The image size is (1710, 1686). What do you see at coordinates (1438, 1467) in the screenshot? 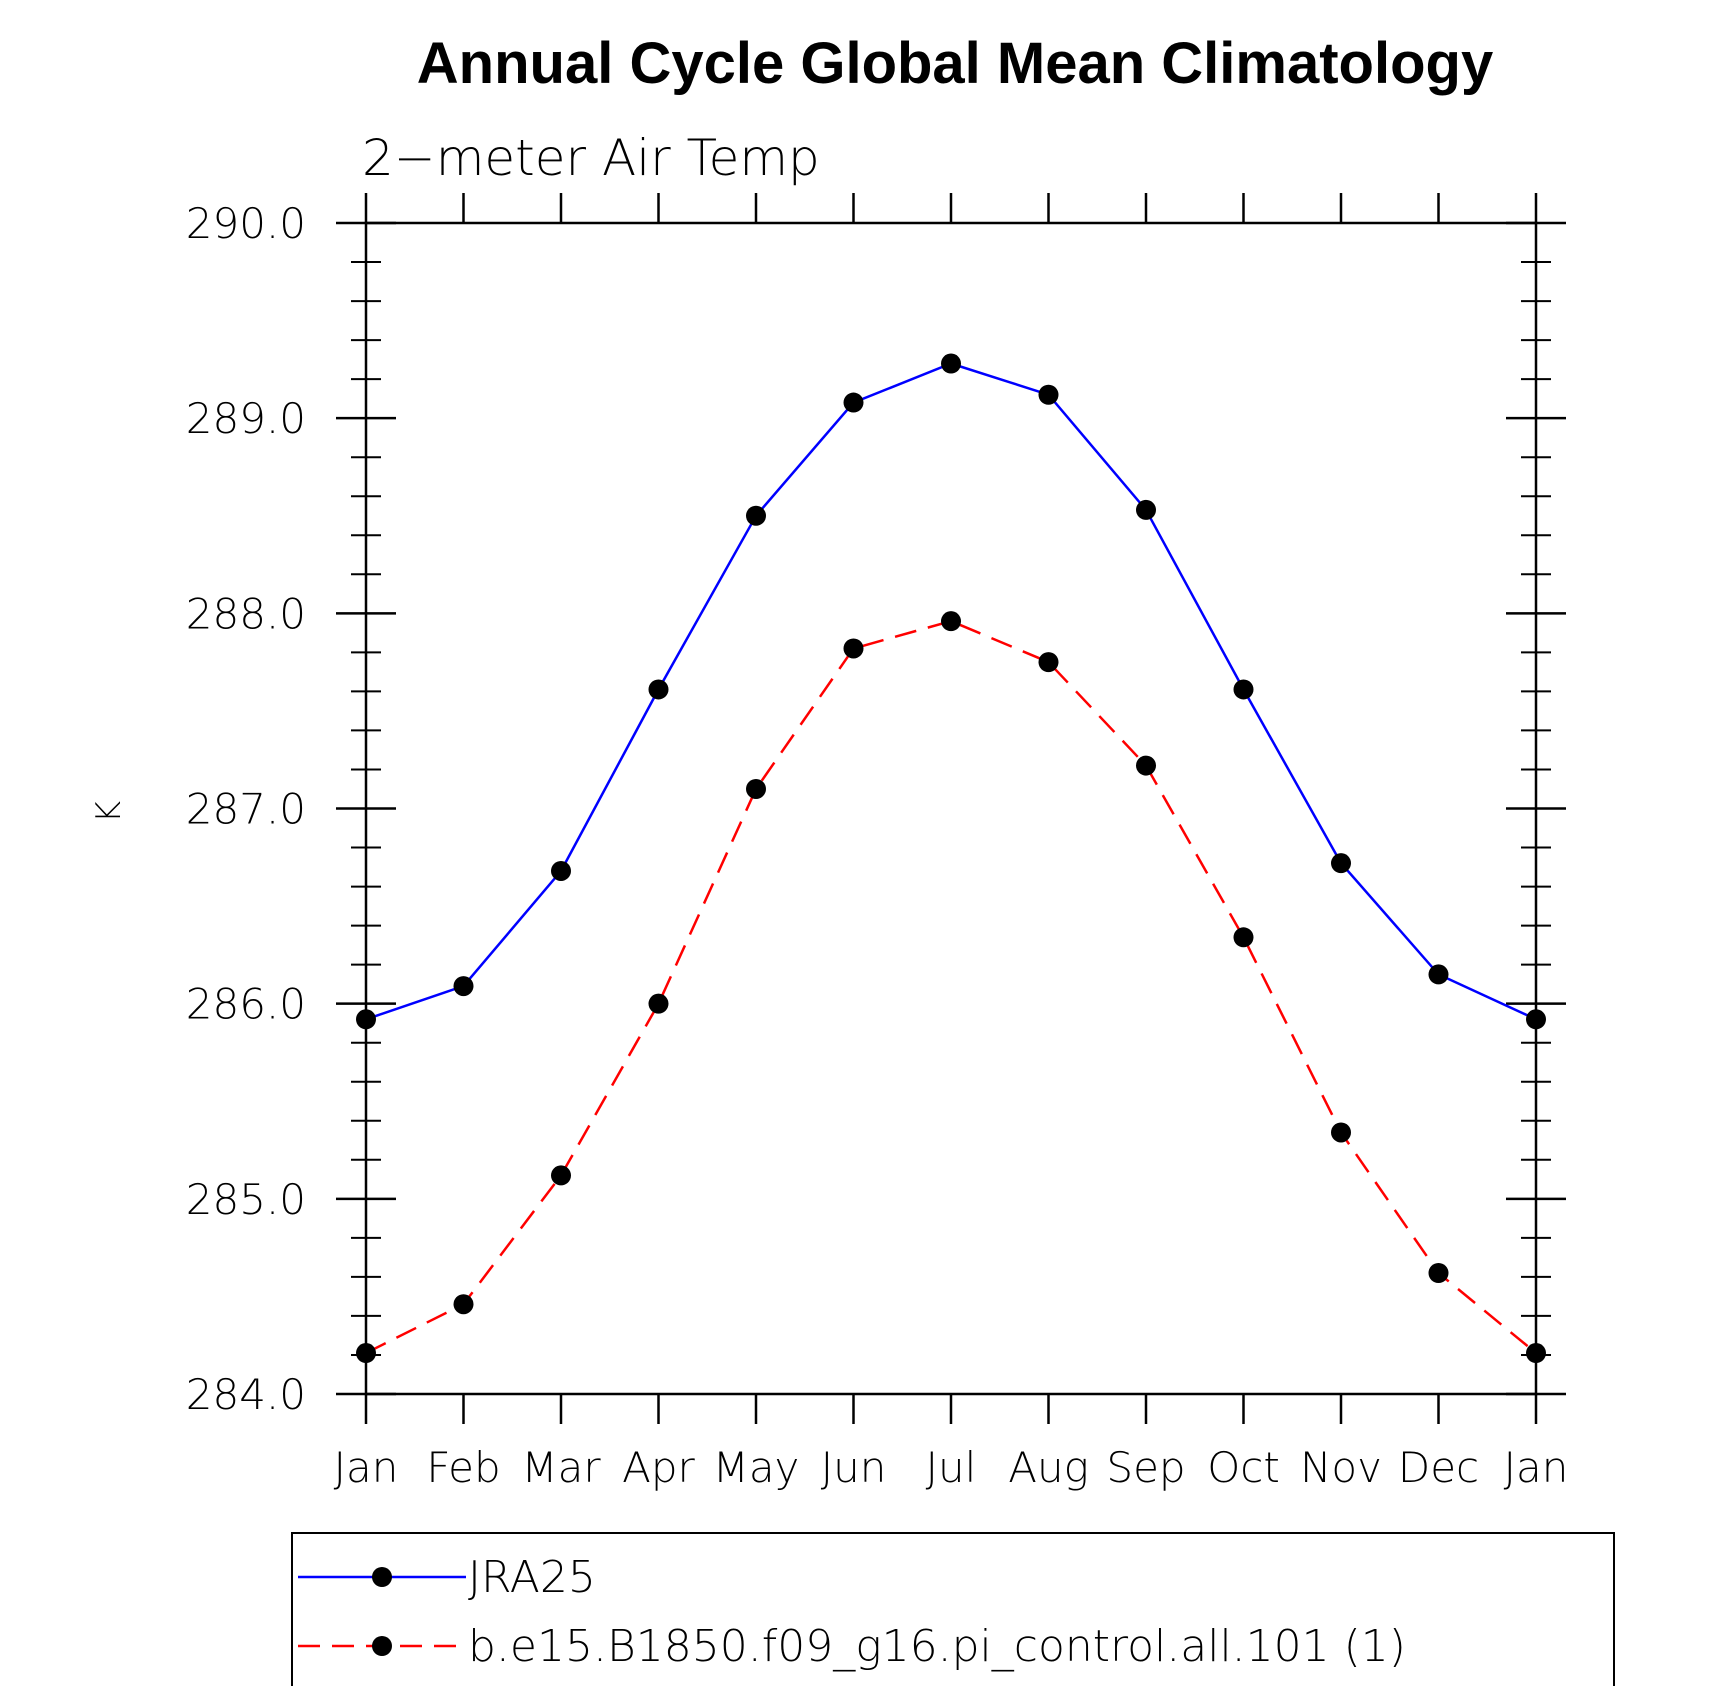
I see `x-tick-label: Dec` at bounding box center [1438, 1467].